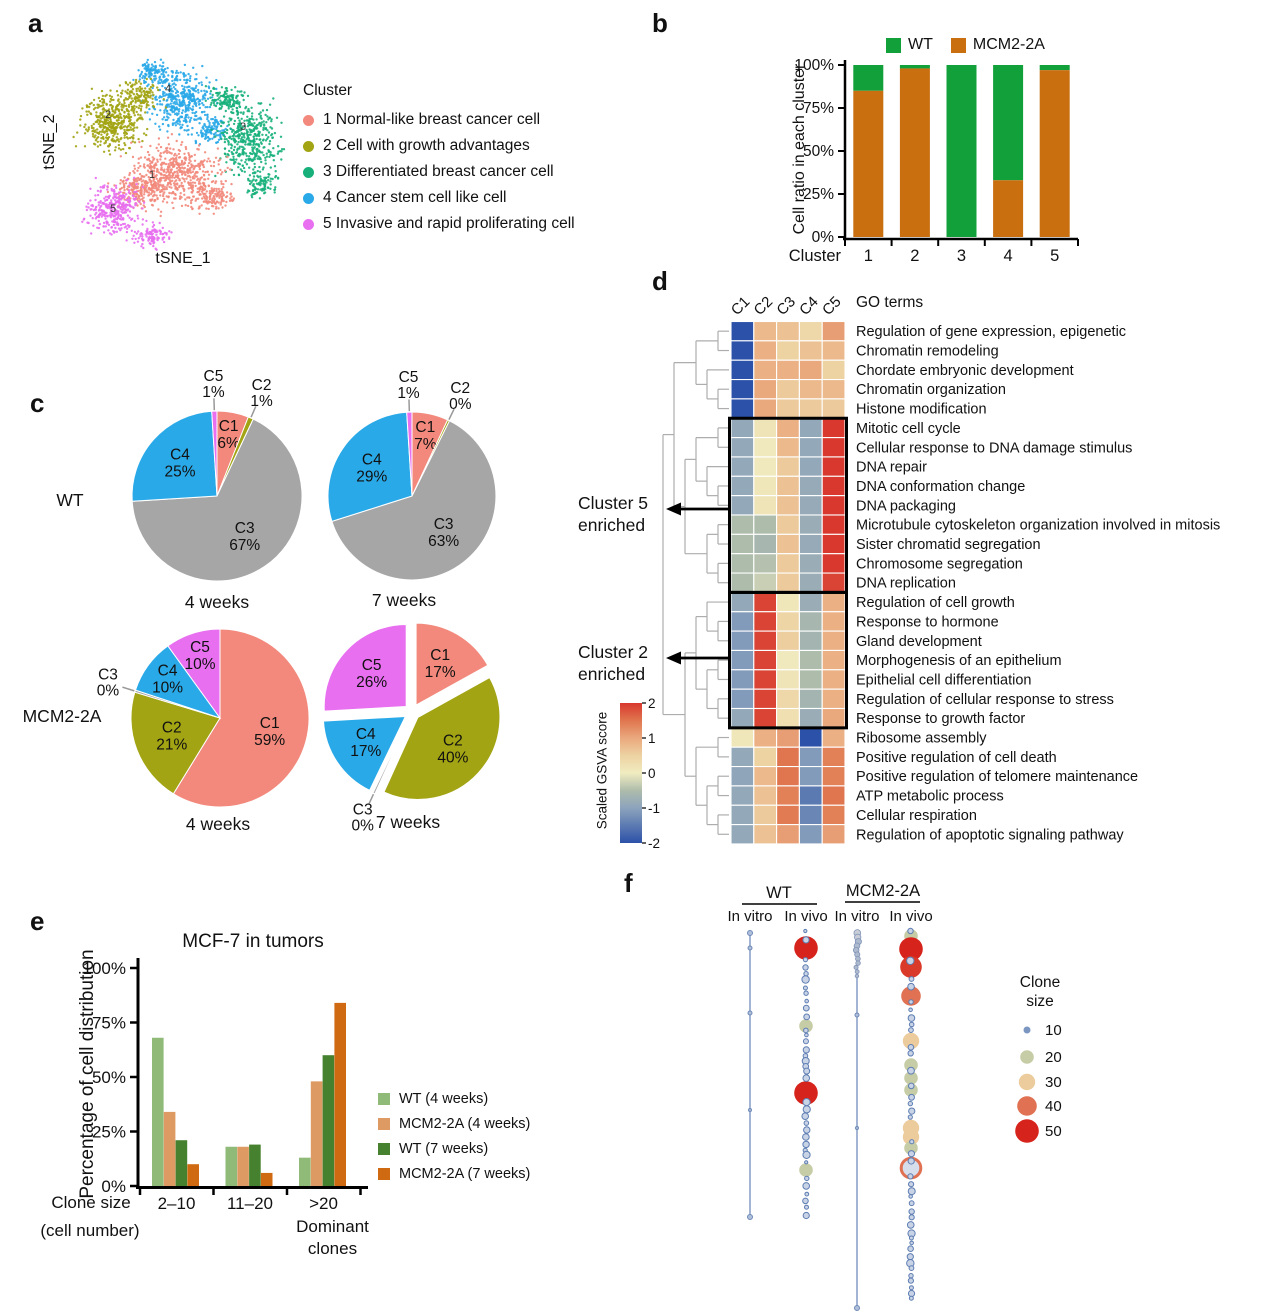 The width and height of the screenshot is (1269, 1313). What do you see at coordinates (765, 679) in the screenshot?
I see `heatmap-cell-r18c1` at bounding box center [765, 679].